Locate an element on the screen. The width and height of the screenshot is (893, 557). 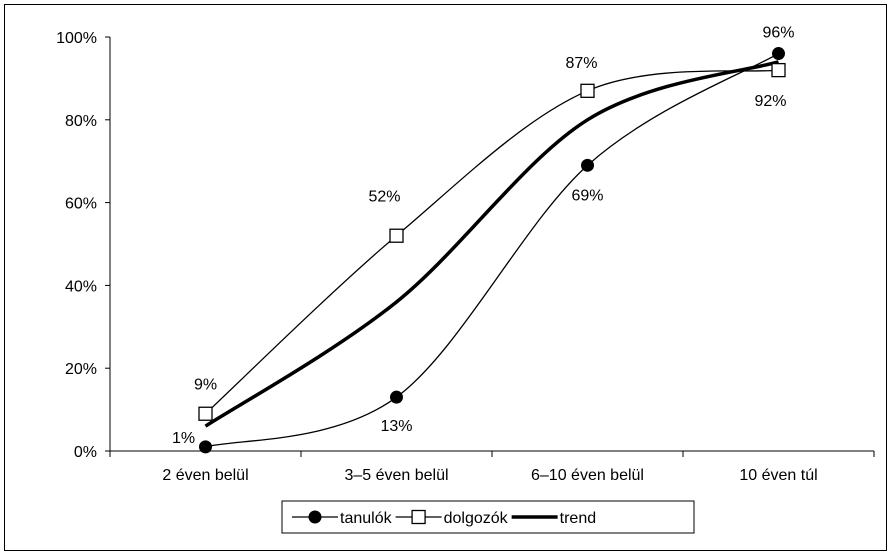
y-tick-label: 60% is located at coordinates (81, 204).